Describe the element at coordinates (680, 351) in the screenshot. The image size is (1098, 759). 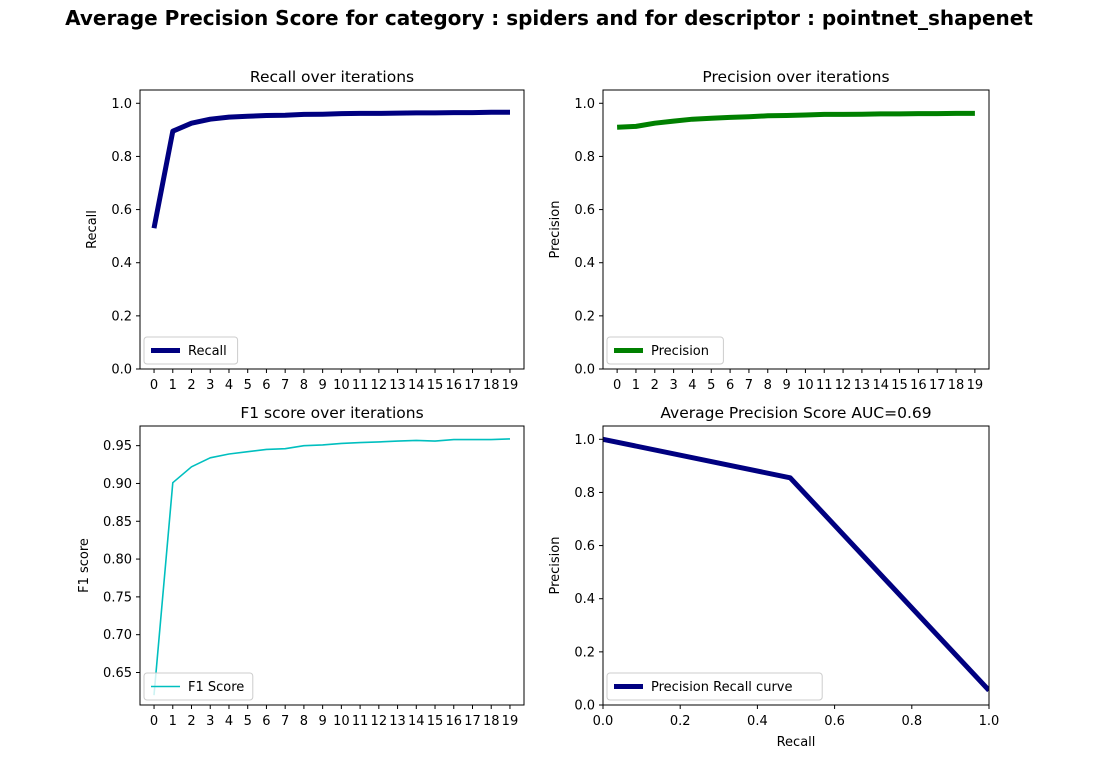
I see `chart2-legend-label: Precision` at that location.